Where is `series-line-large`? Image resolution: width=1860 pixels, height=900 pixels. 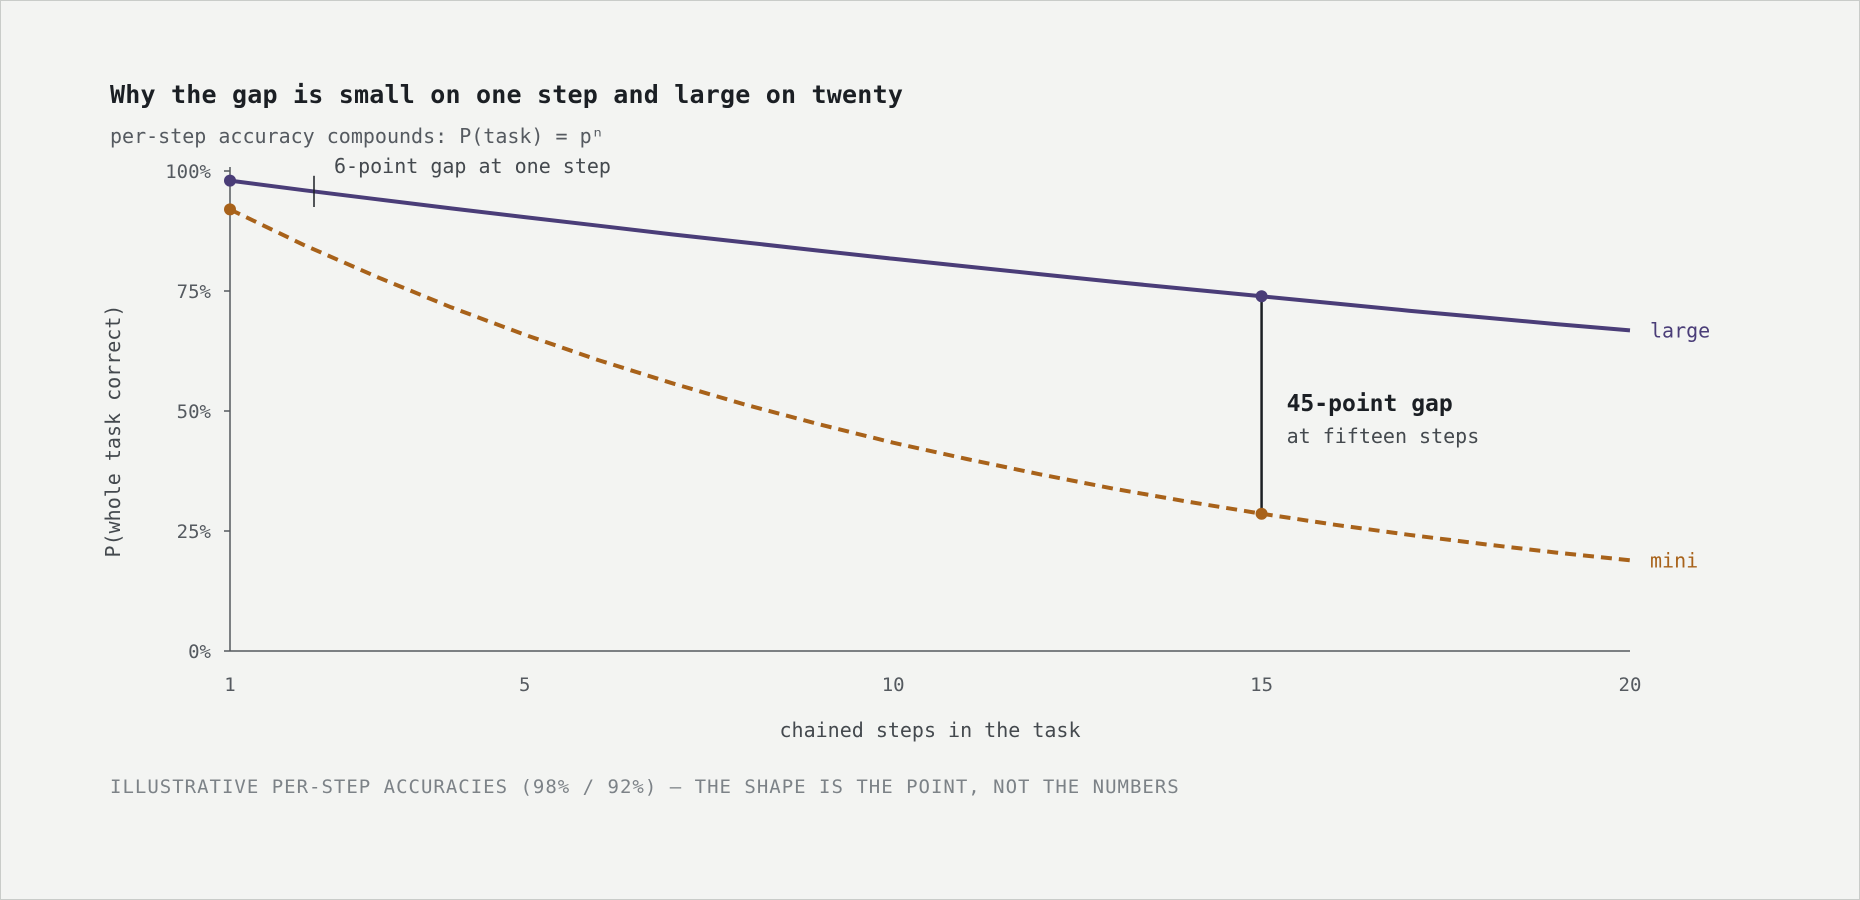
series-line-large is located at coordinates (930, 255).